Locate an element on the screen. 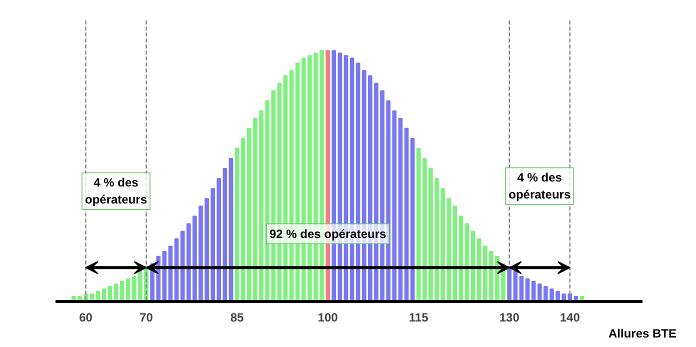 The width and height of the screenshot is (696, 347). x-tick-label: 130 is located at coordinates (509, 317).